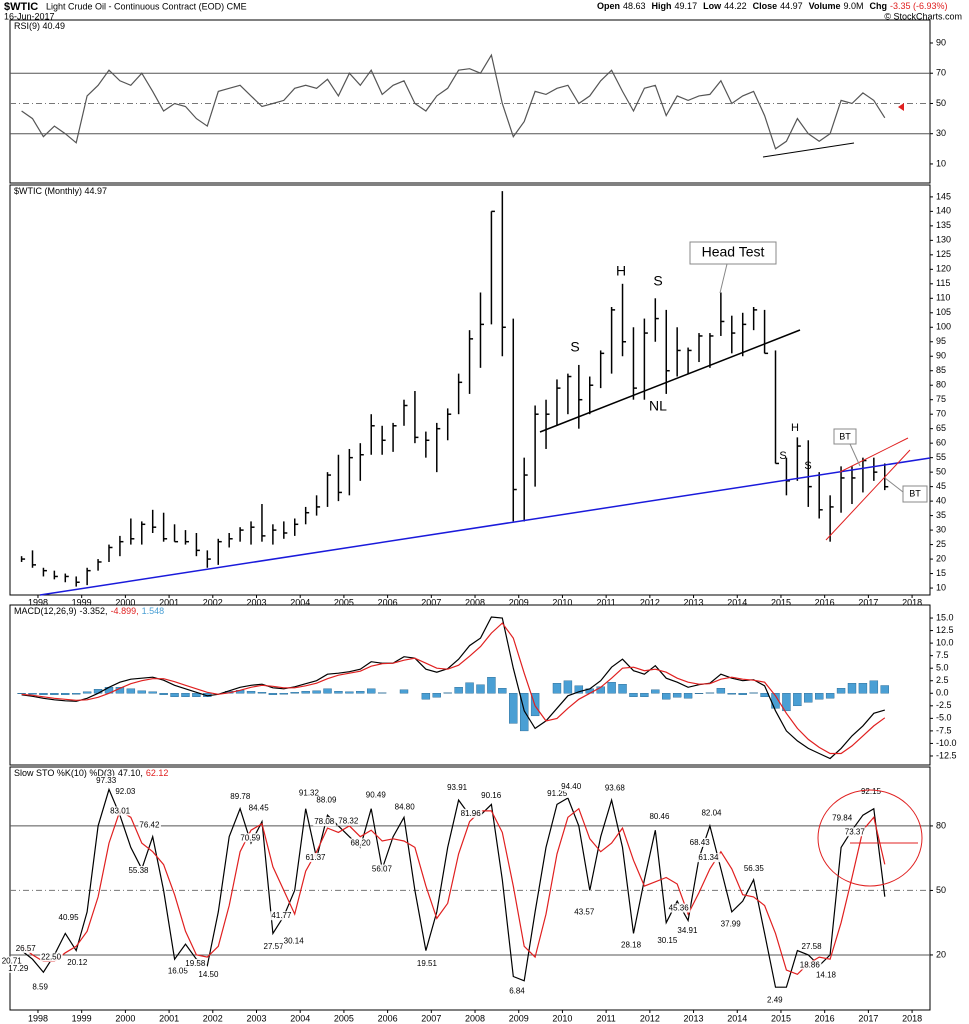 This screenshot has width=969, height=1024. I want to click on x-tick-label: 2012, so click(650, 602).